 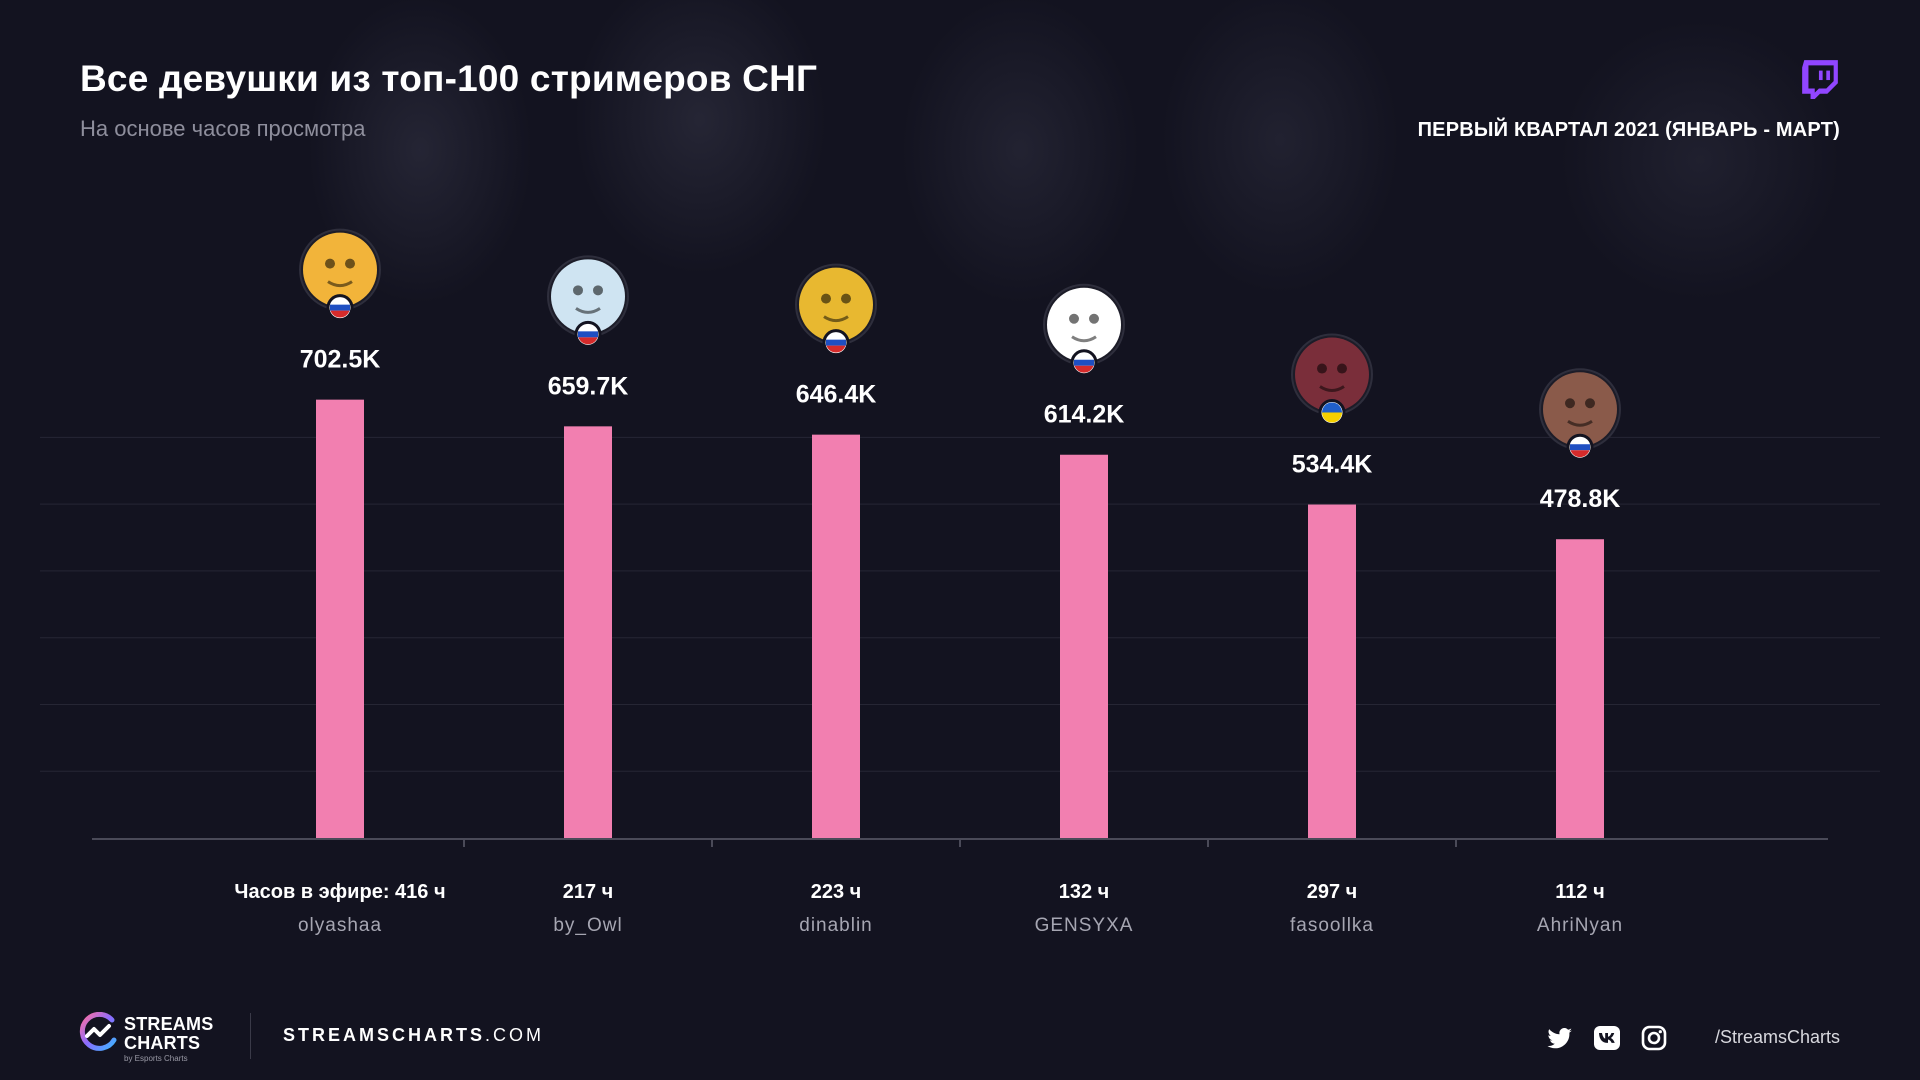 I want to click on value-label: 534.4K, so click(x=1332, y=465).